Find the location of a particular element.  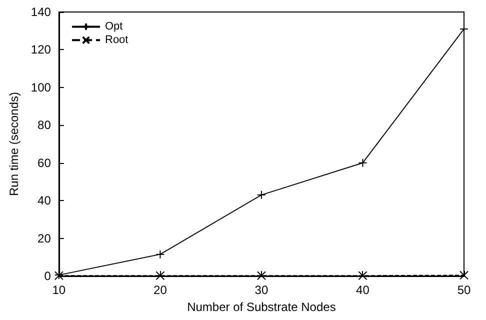

legend-label: Opt is located at coordinates (114, 26).